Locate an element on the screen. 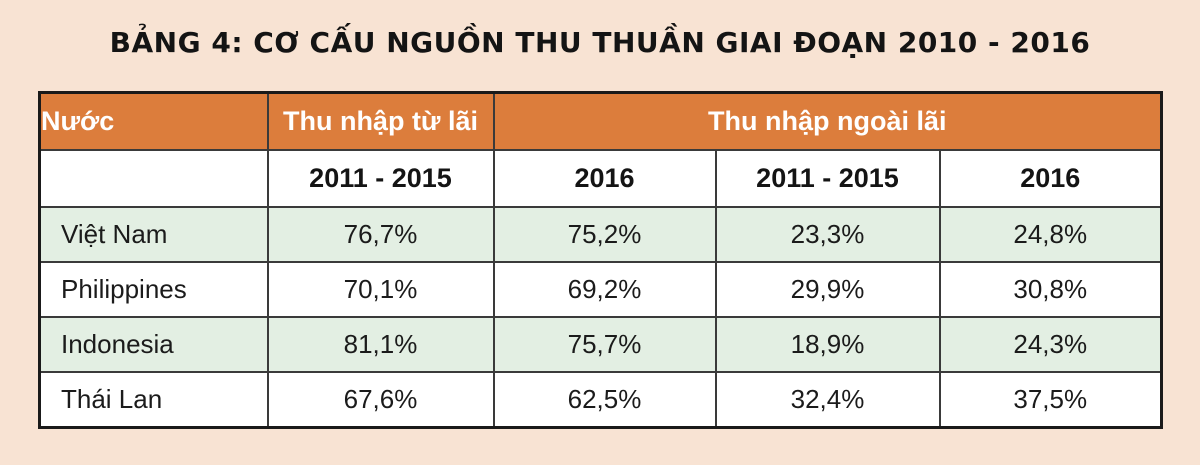 The height and width of the screenshot is (465, 1200). value-cell: 24,3% is located at coordinates (1050, 344).